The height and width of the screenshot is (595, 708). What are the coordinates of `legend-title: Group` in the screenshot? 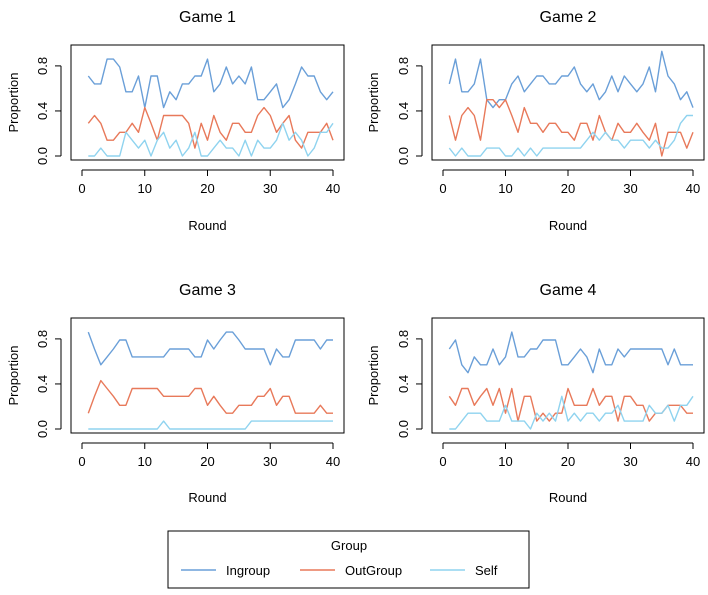 It's located at (349, 545).